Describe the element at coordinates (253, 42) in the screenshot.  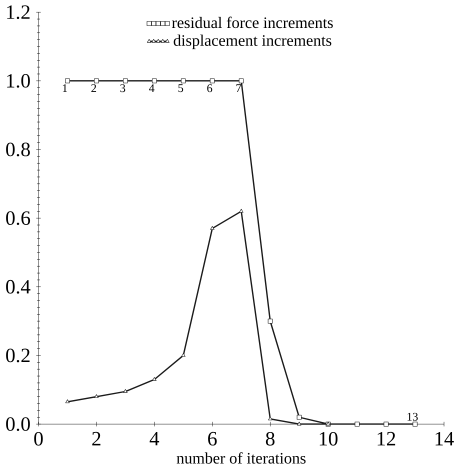
I see `legend-label: displacement increments` at that location.